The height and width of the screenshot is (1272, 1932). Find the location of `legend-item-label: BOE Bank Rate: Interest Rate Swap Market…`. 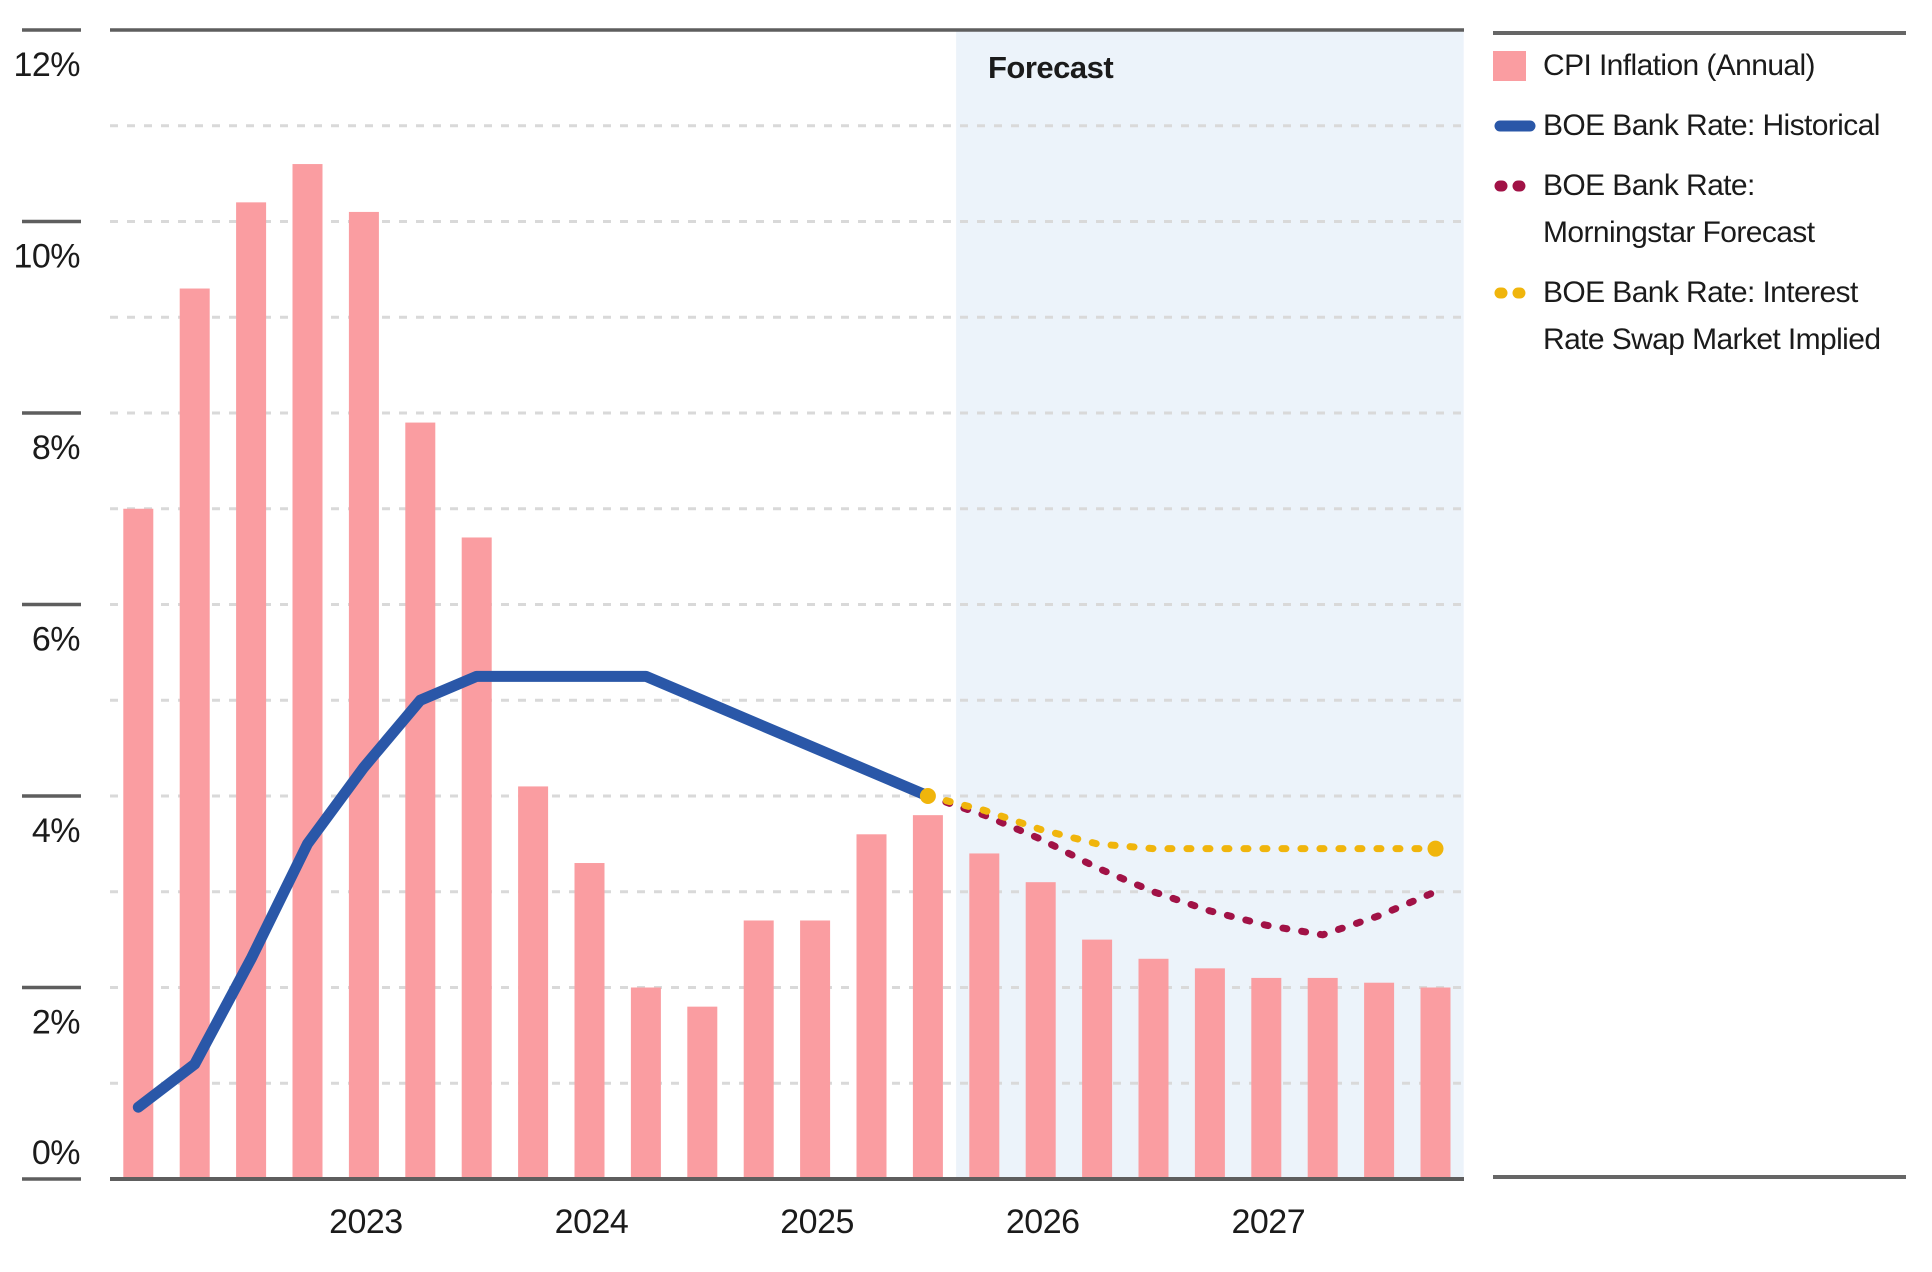

legend-item-label: BOE Bank Rate: Interest Rate Swap Market… is located at coordinates (1712, 316).